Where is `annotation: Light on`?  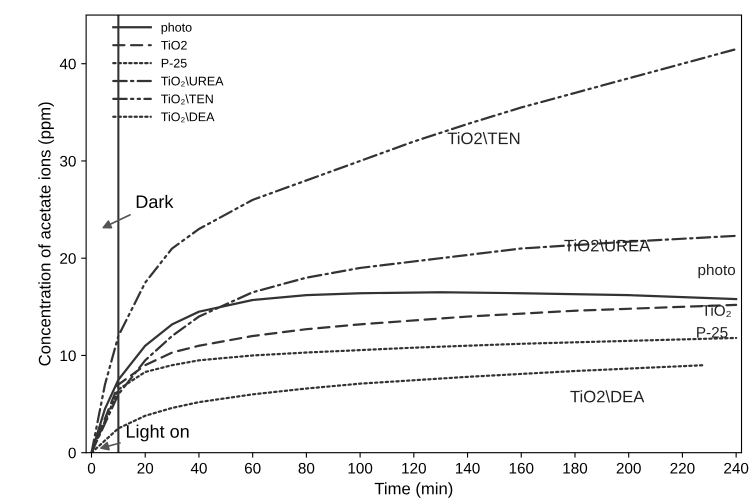 annotation: Light on is located at coordinates (157, 433).